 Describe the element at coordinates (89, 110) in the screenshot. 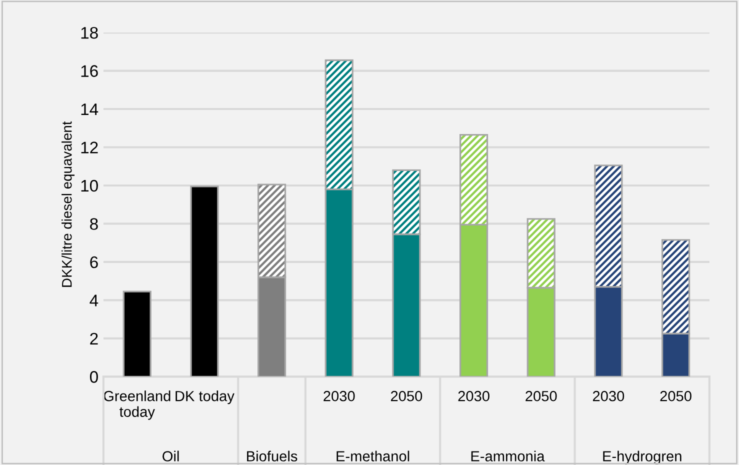

I see `y-tick-label: 14` at that location.